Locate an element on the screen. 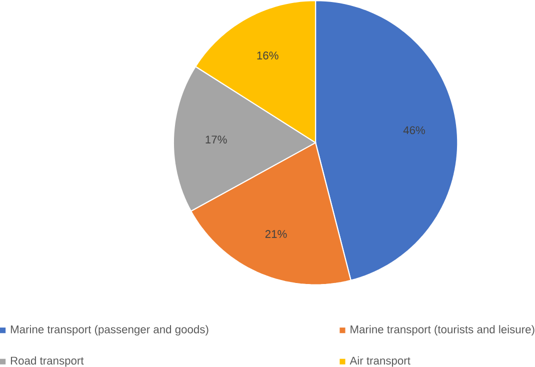  data-label: 17% is located at coordinates (216, 140).